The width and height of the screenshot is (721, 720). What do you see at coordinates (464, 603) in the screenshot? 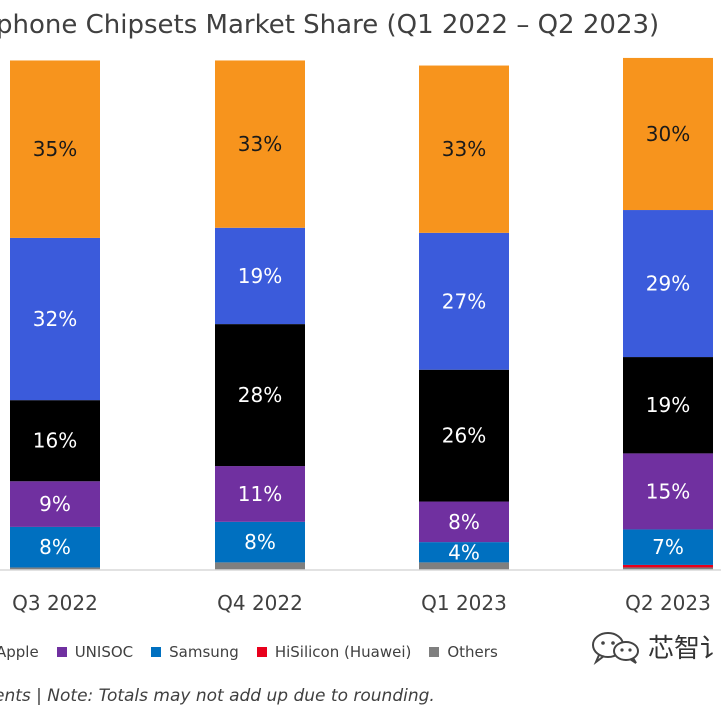
I see `x-tick-label: Q1 2023` at bounding box center [464, 603].